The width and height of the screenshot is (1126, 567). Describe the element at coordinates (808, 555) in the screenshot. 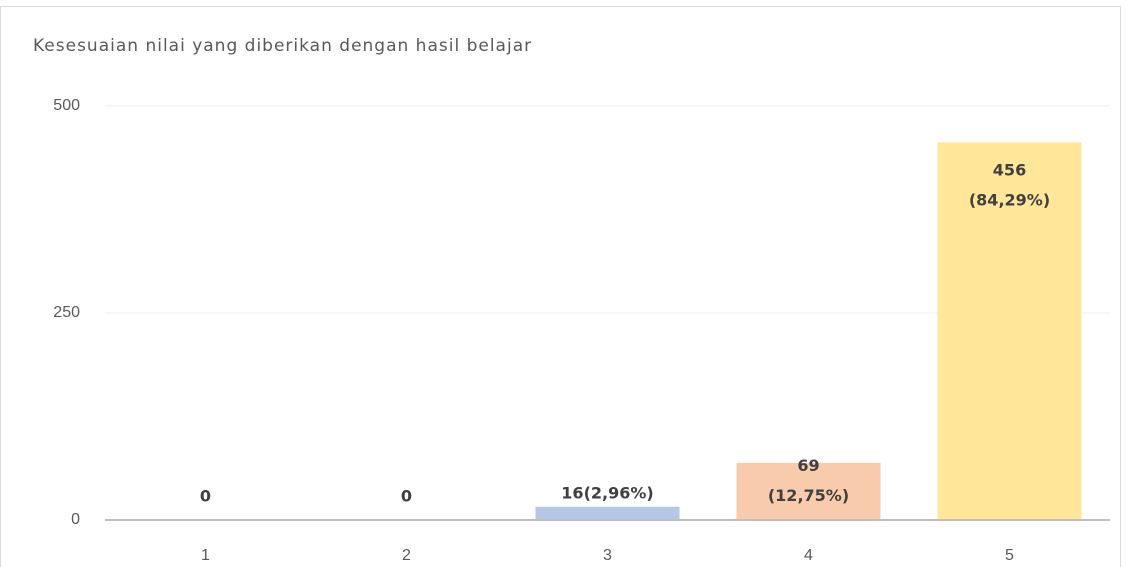

I see `x-tick-label: 4` at that location.